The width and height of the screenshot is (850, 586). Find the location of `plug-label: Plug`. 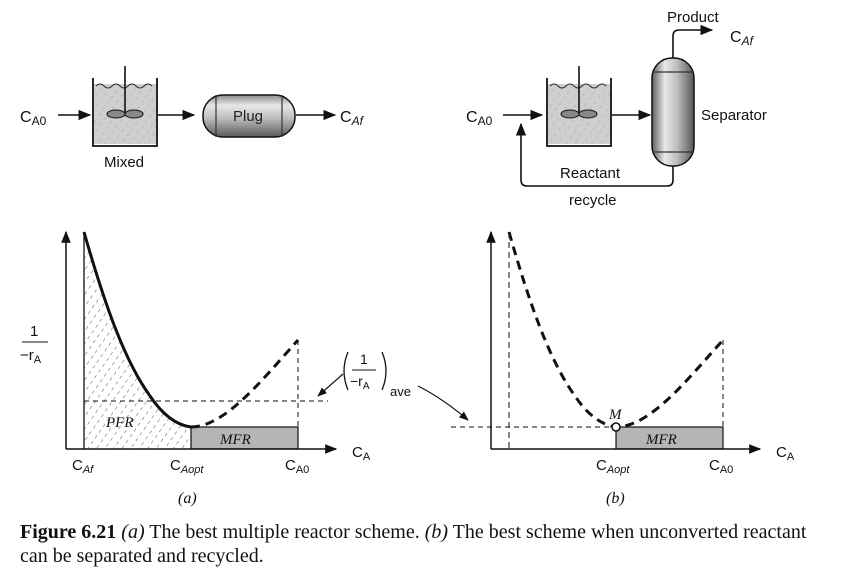

plug-label: Plug is located at coordinates (248, 116).